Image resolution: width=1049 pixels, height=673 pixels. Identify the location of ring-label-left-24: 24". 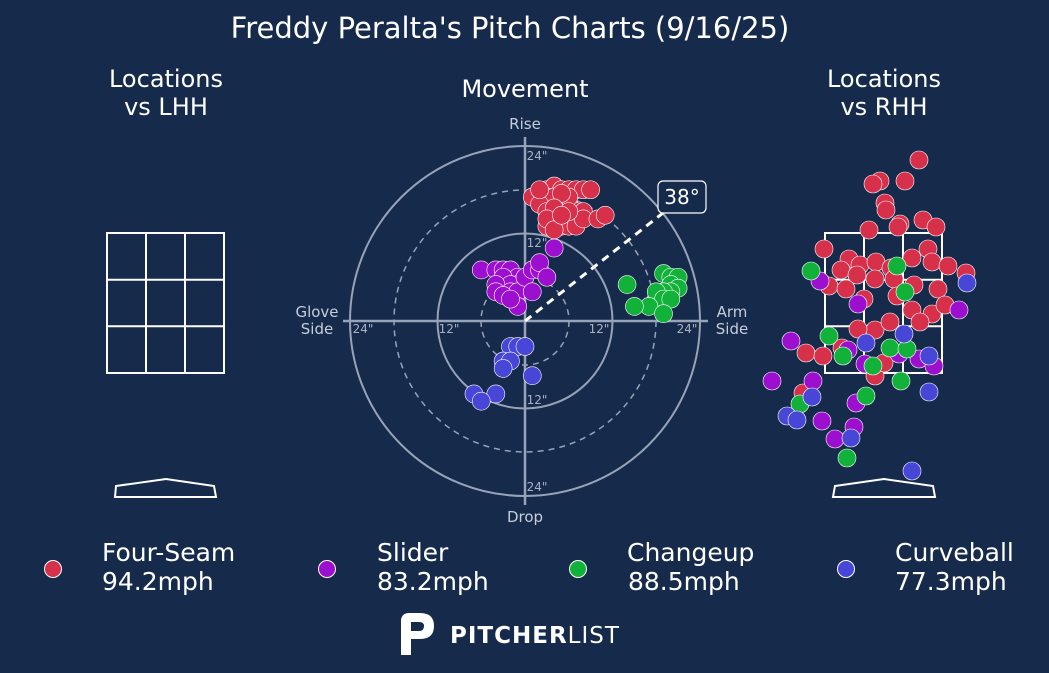
(363, 329).